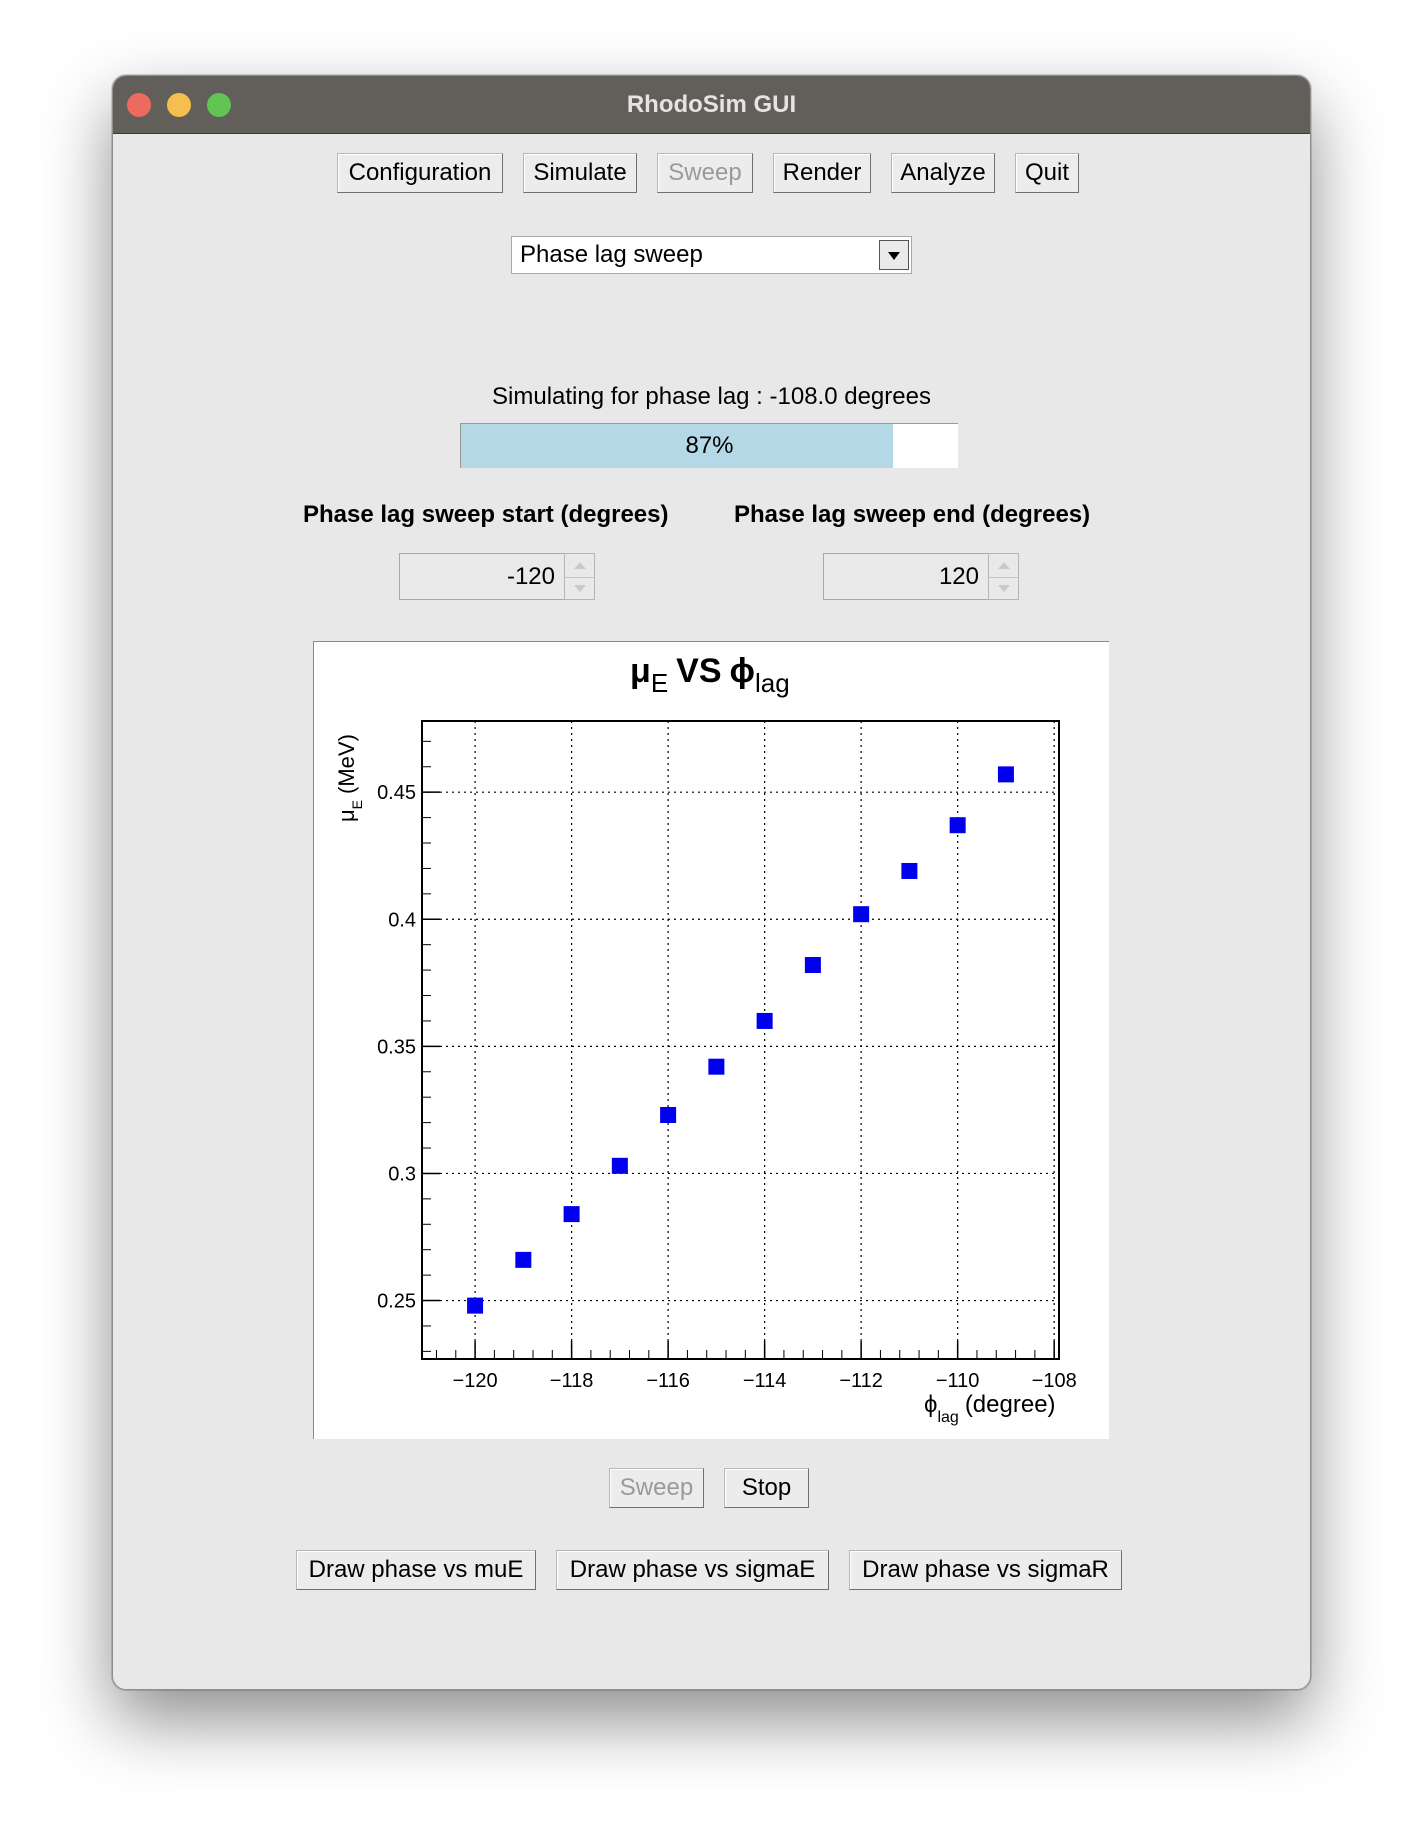  What do you see at coordinates (742, 671) in the screenshot?
I see `title-phi: ϕ` at bounding box center [742, 671].